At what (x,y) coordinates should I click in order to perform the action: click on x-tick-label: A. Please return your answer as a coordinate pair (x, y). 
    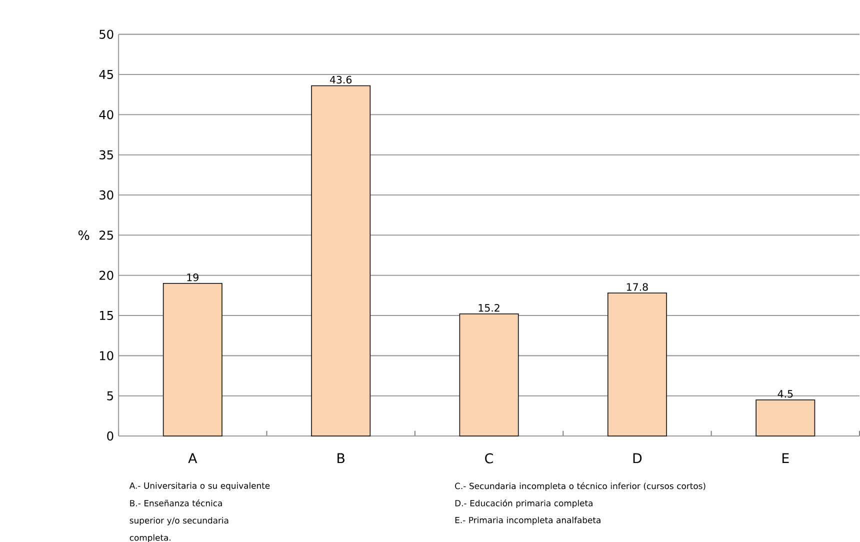
    Looking at the image, I should click on (193, 458).